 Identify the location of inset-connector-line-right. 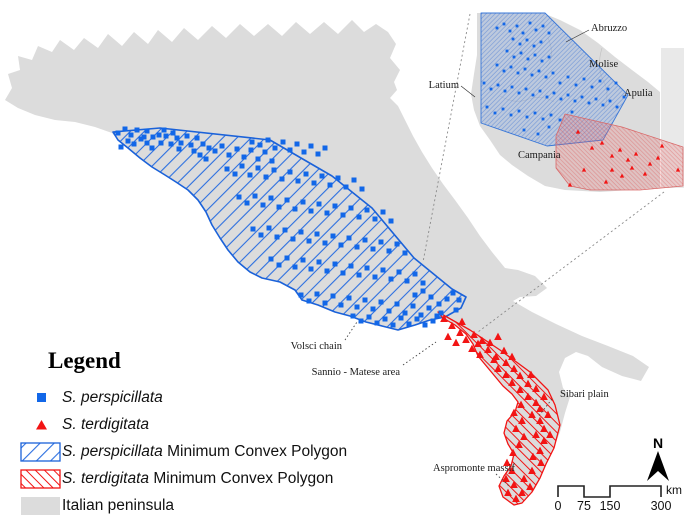
(571, 262).